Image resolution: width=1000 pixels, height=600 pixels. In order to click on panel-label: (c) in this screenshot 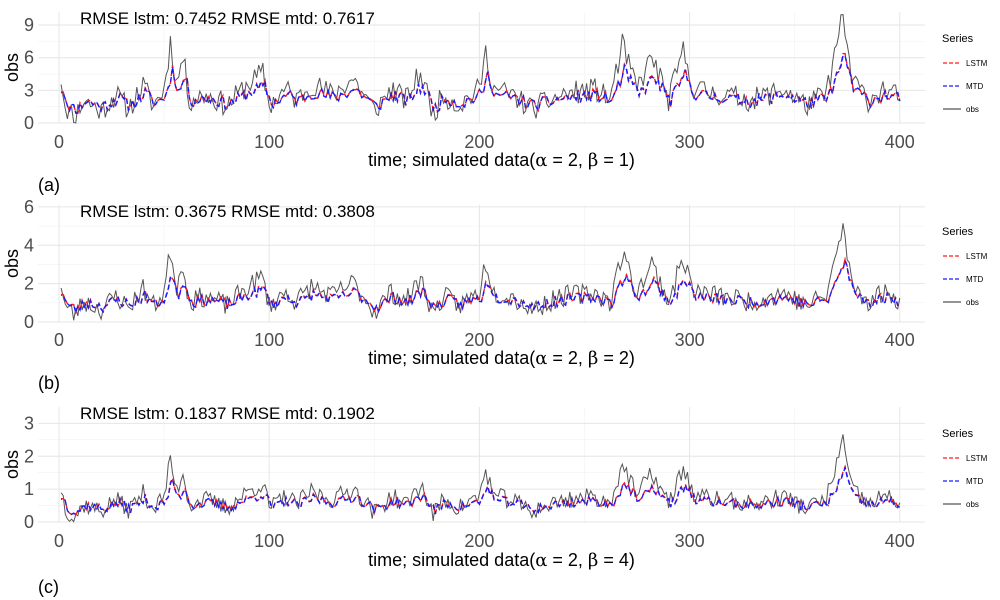, I will do `click(48, 587)`.